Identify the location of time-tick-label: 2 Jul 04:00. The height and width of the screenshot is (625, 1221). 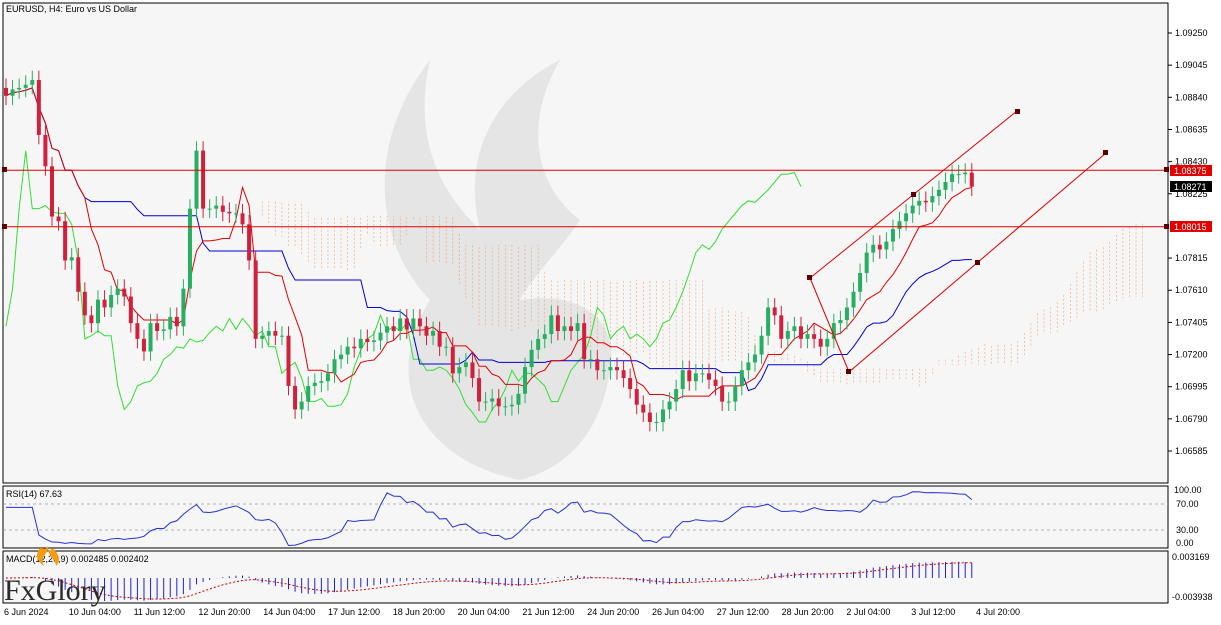
(868, 612).